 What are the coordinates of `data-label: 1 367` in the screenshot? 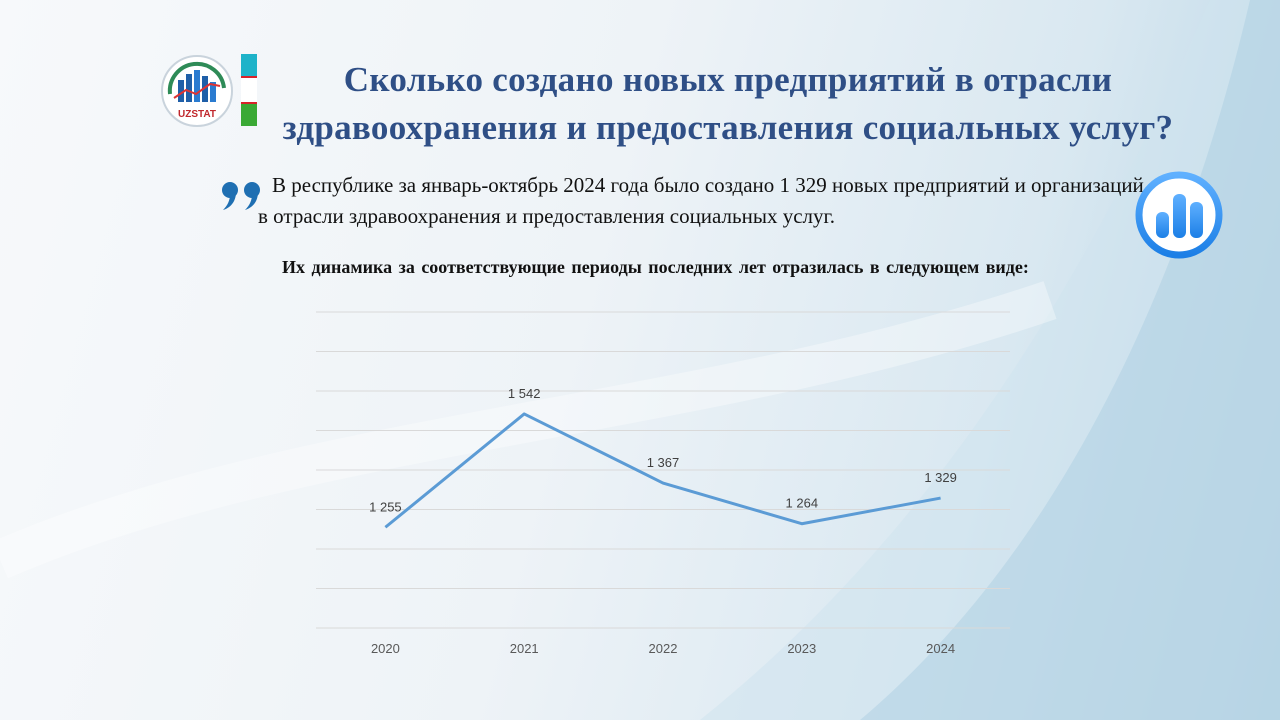 It's located at (663, 462).